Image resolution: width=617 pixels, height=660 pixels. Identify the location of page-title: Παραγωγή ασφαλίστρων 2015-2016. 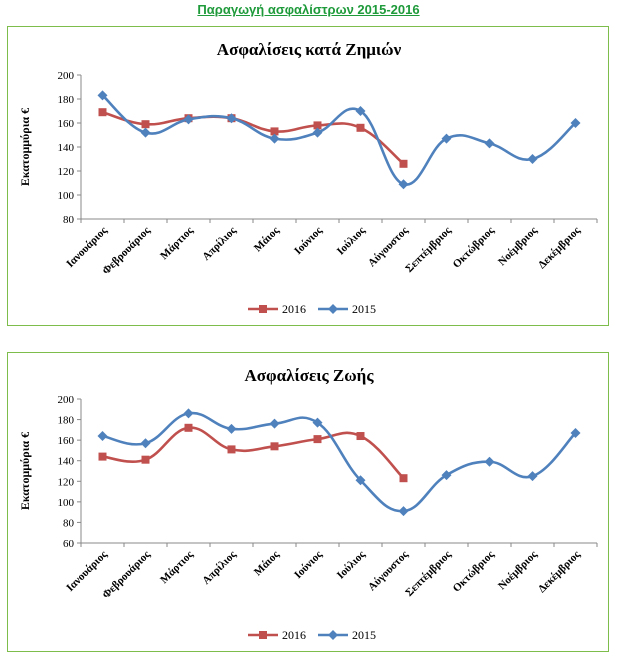
(308, 9).